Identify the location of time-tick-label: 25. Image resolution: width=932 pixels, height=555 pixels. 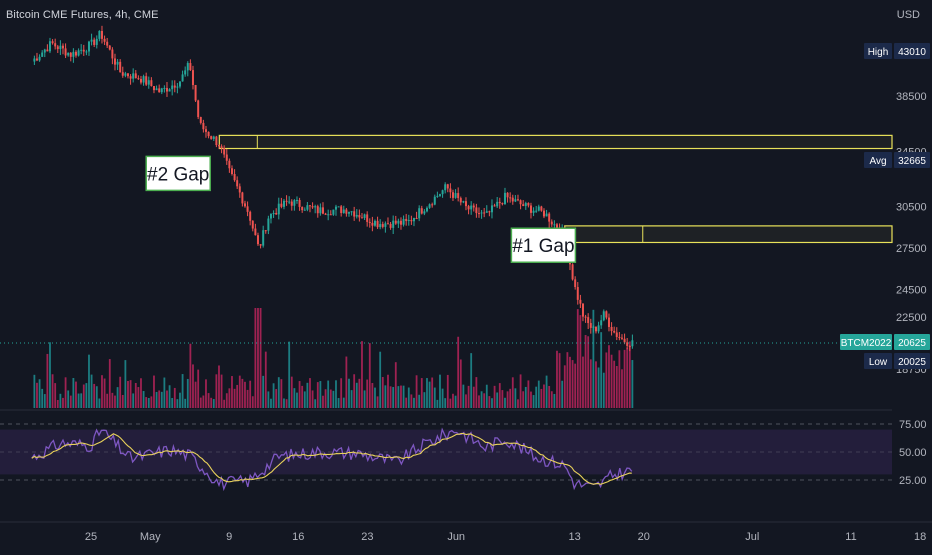
(91, 537).